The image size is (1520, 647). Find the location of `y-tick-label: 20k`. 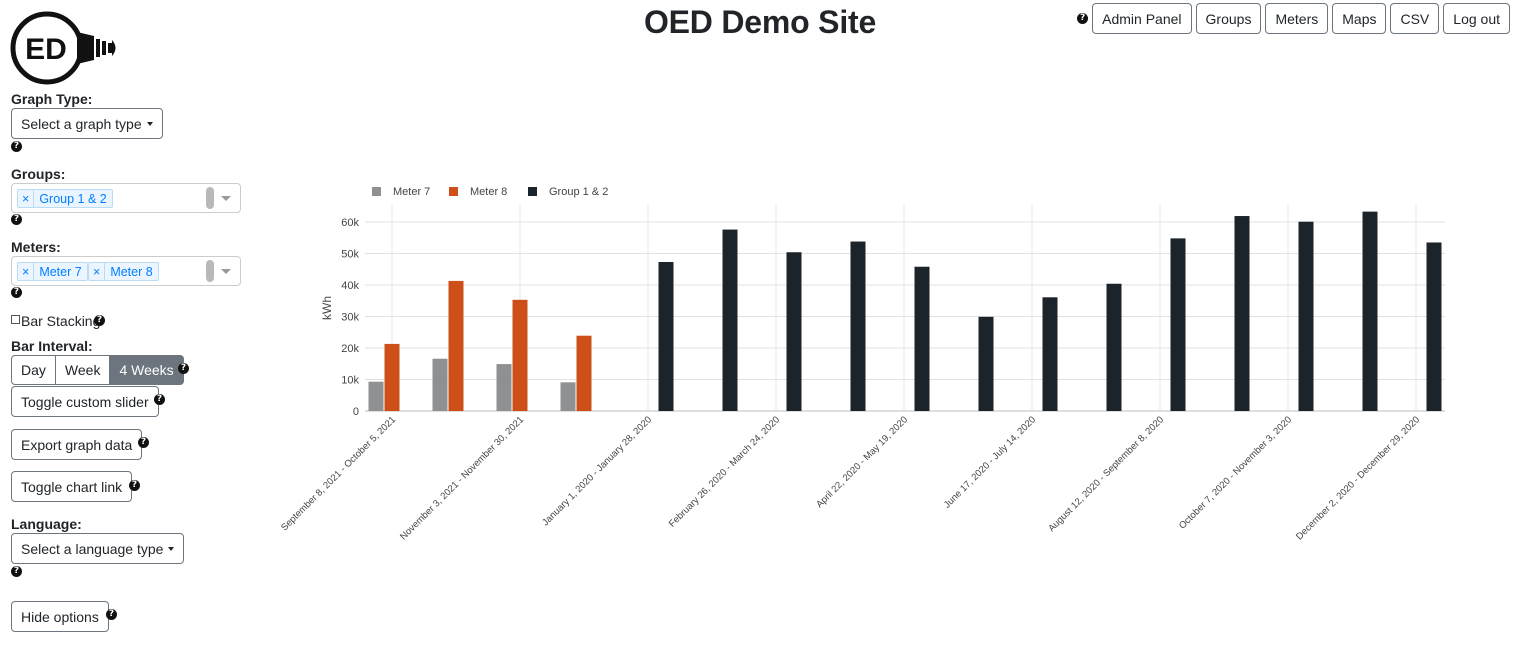

y-tick-label: 20k is located at coordinates (350, 349).